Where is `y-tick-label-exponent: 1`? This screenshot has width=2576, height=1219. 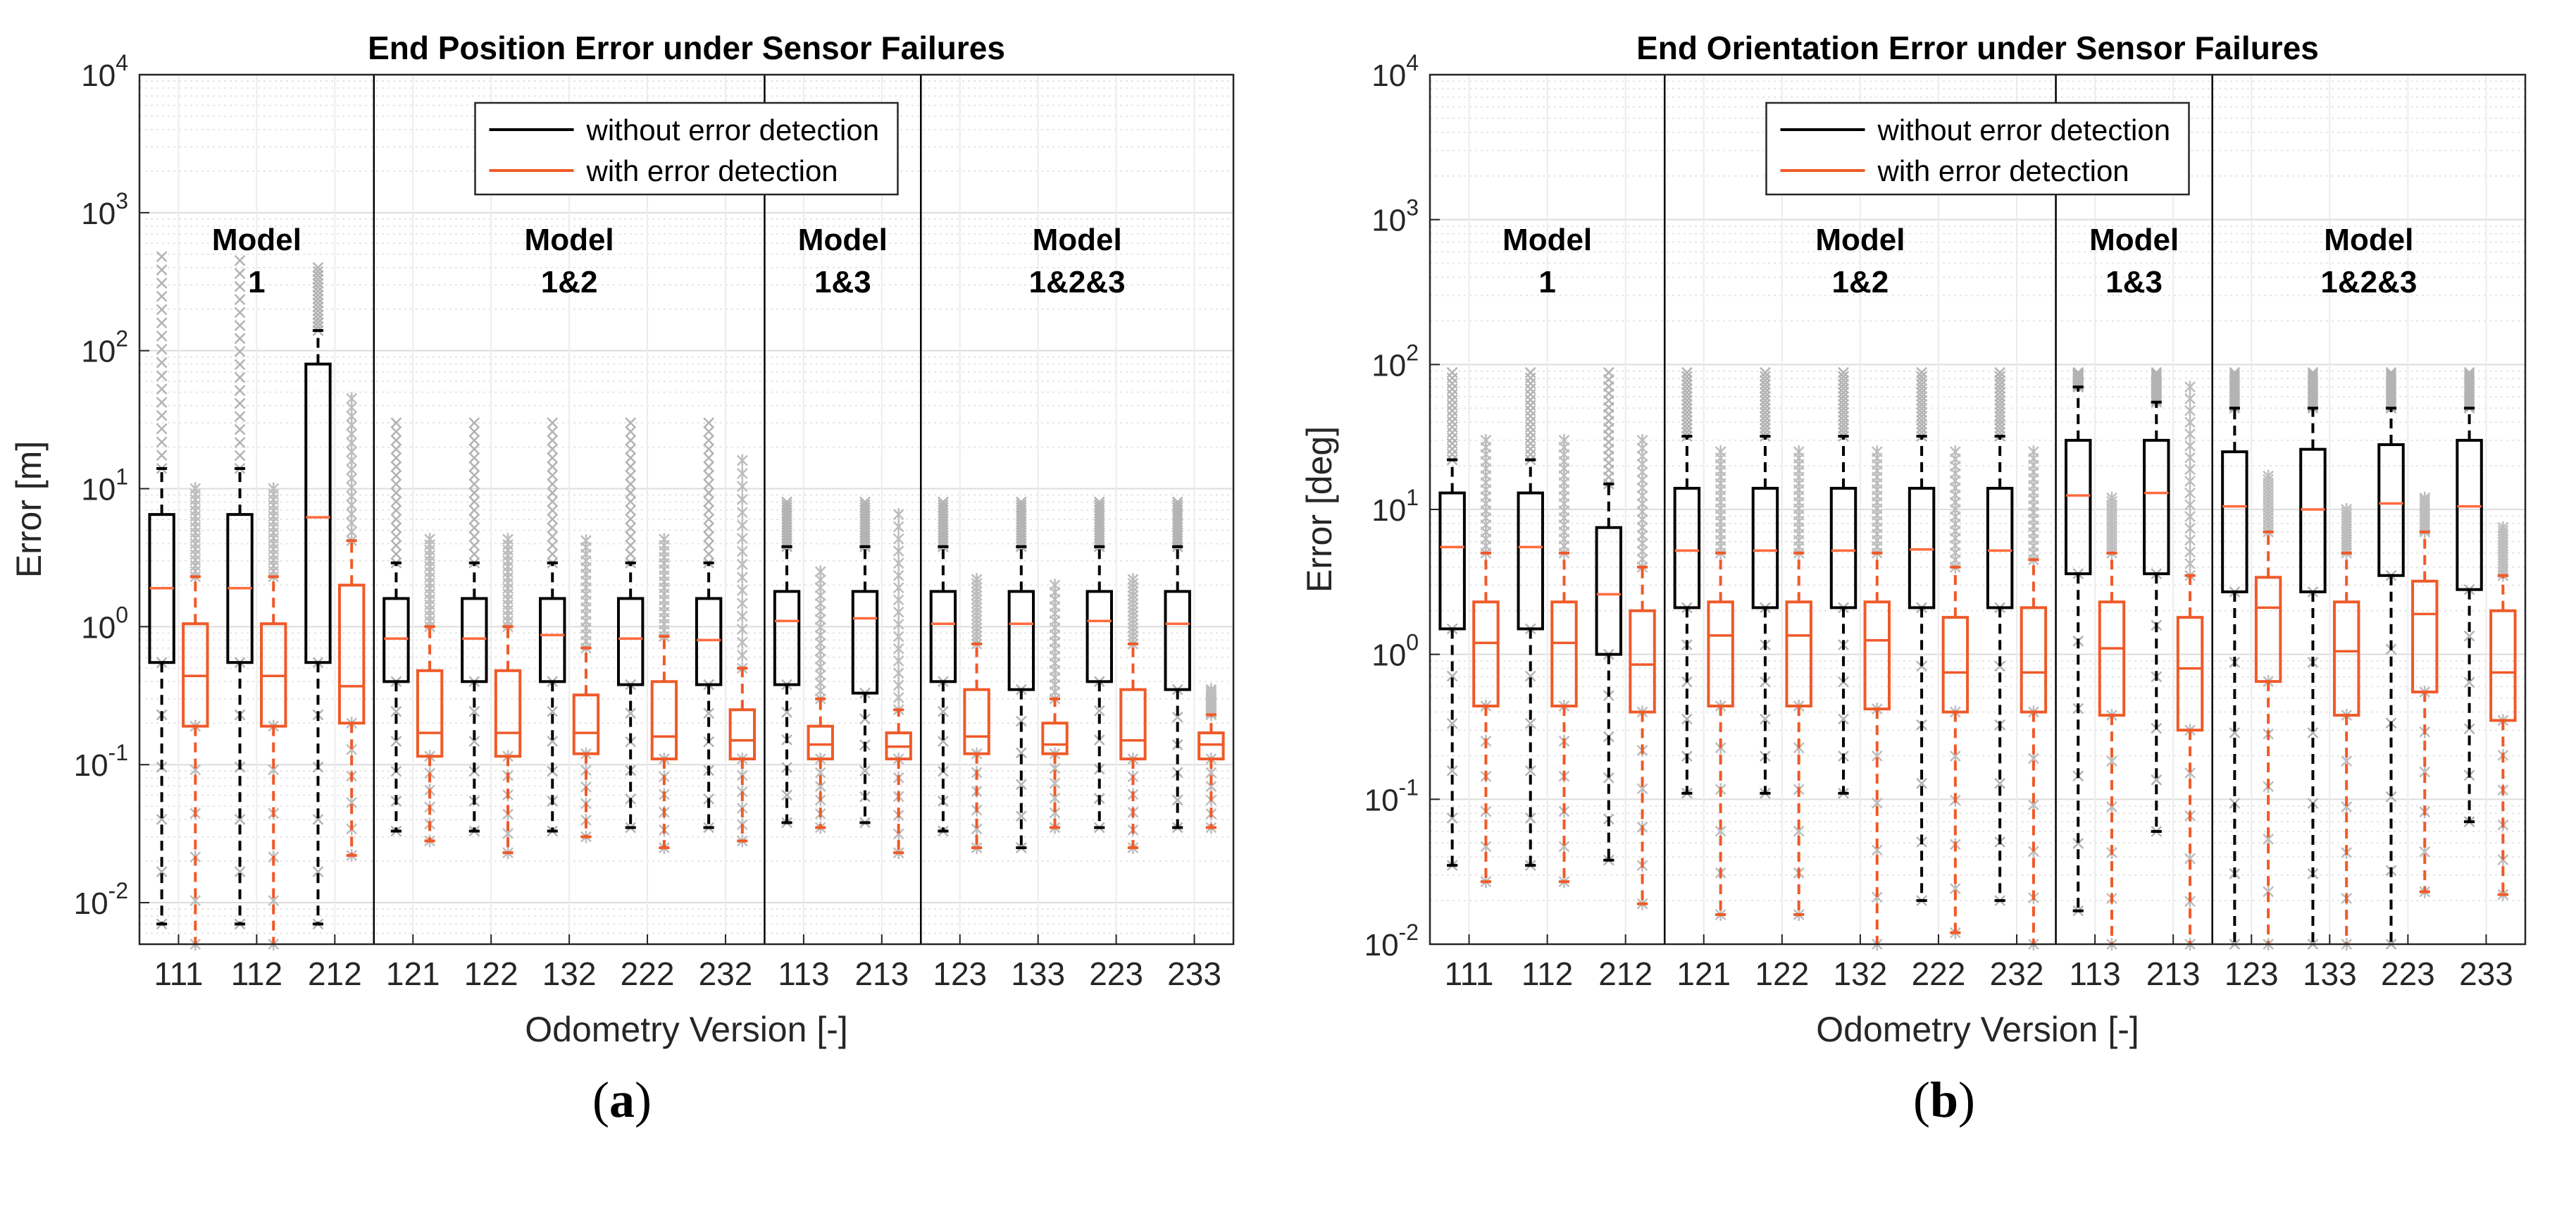 y-tick-label-exponent: 1 is located at coordinates (122, 477).